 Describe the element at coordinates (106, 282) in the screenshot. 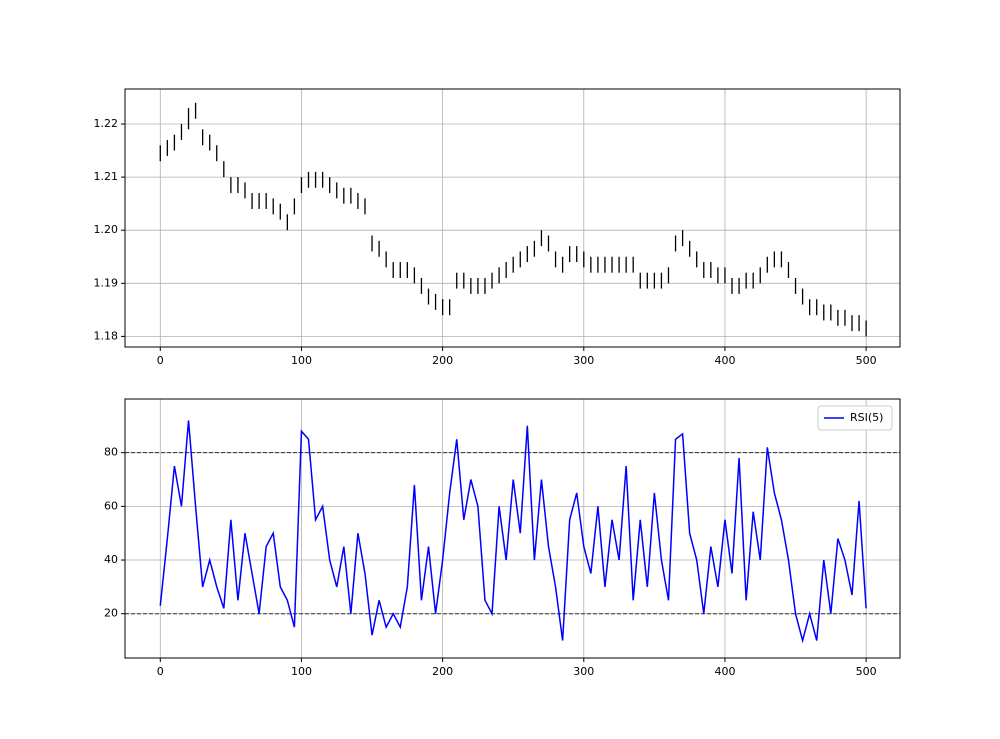

I see `y-tick-label: 1.19` at that location.